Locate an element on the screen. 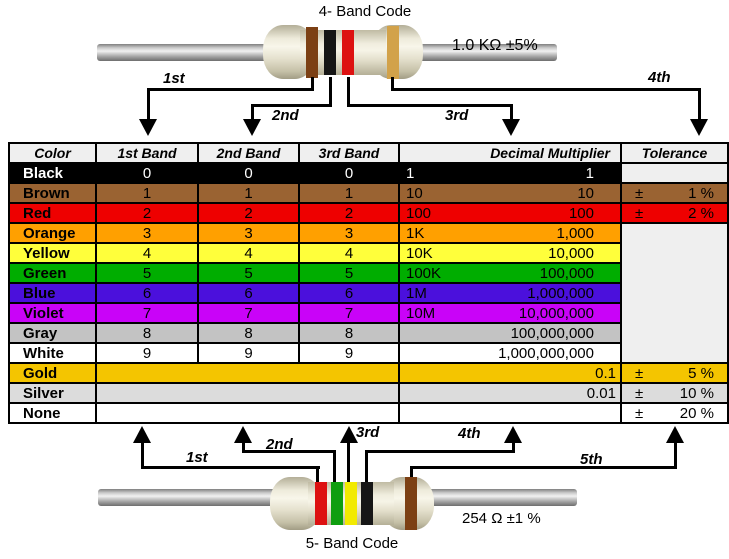  red-band-icon is located at coordinates (321, 503).